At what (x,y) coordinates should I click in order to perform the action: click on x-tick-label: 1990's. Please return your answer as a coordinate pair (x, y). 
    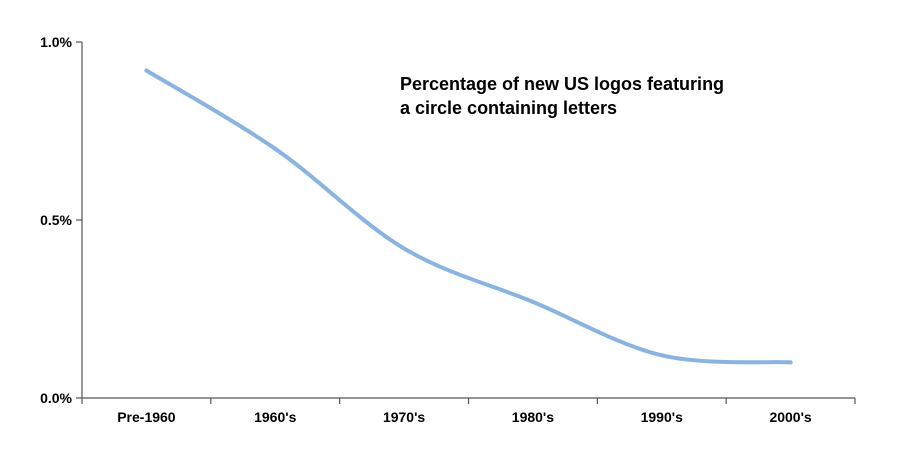
    Looking at the image, I should click on (662, 417).